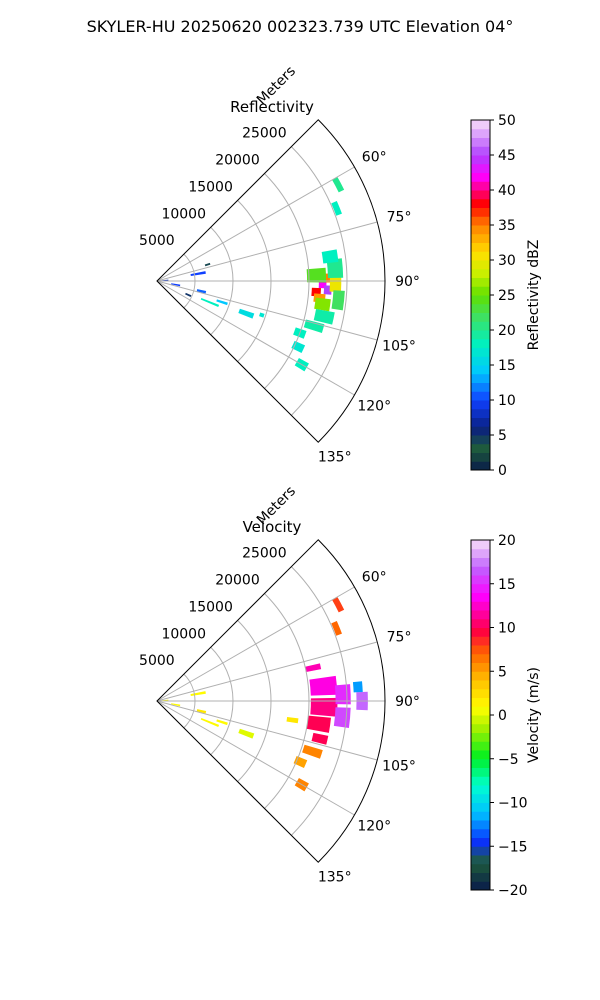 Image resolution: width=600 pixels, height=1000 pixels. I want to click on colorbar-tick-label-10: 50, so click(507, 121).